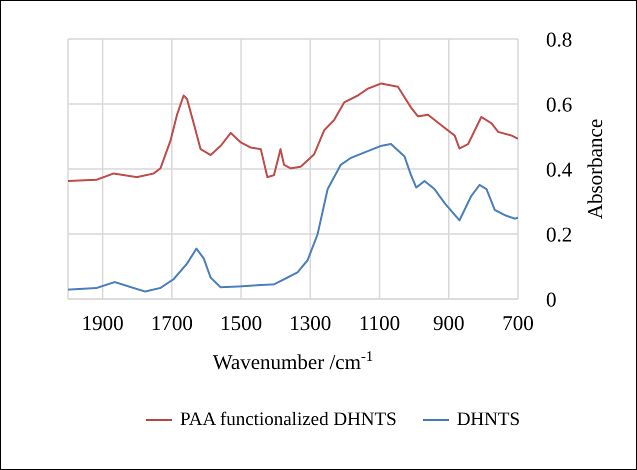 This screenshot has width=637, height=470. I want to click on y-axis-title: Absorbance, so click(595, 169).